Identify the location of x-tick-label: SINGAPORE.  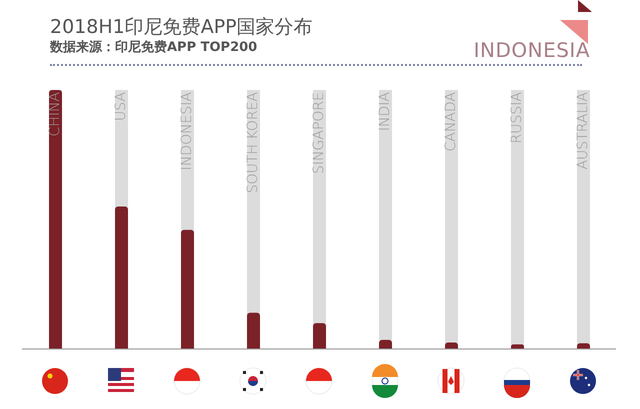
(319, 133).